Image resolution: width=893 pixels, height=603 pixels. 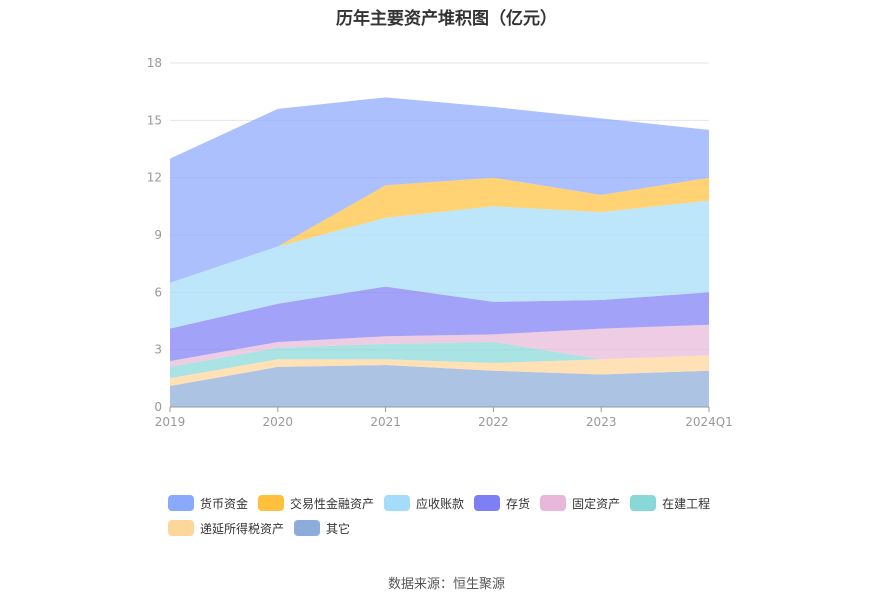 I want to click on y-tick-label: 12, so click(x=154, y=178).